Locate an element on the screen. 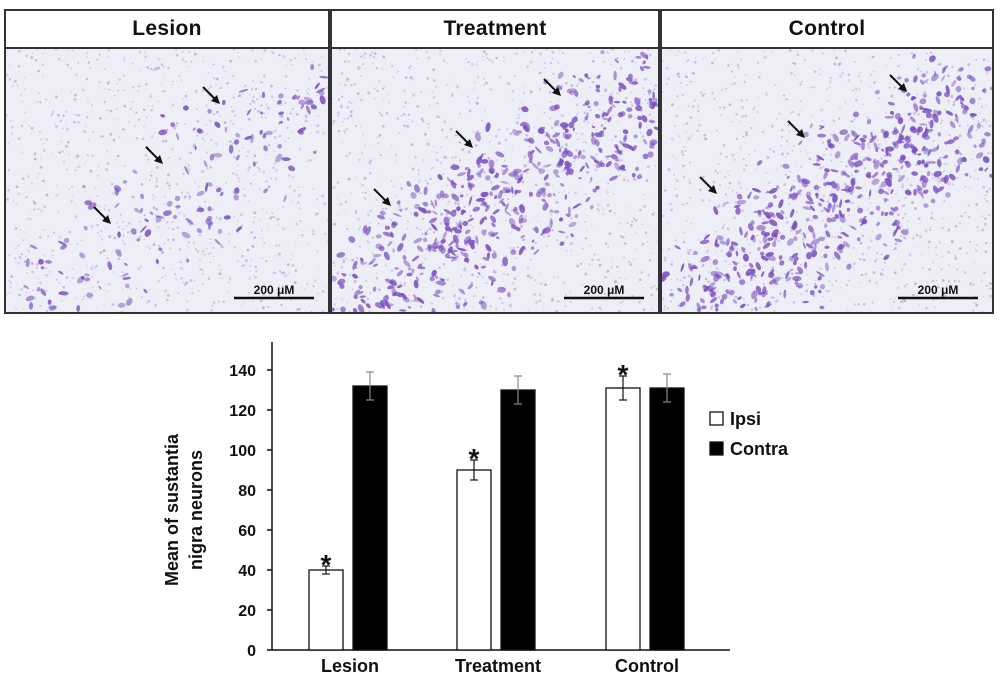 The height and width of the screenshot is (675, 1000). y-axis-label: Mean of sustantia nigra neurons is located at coordinates (184, 509).